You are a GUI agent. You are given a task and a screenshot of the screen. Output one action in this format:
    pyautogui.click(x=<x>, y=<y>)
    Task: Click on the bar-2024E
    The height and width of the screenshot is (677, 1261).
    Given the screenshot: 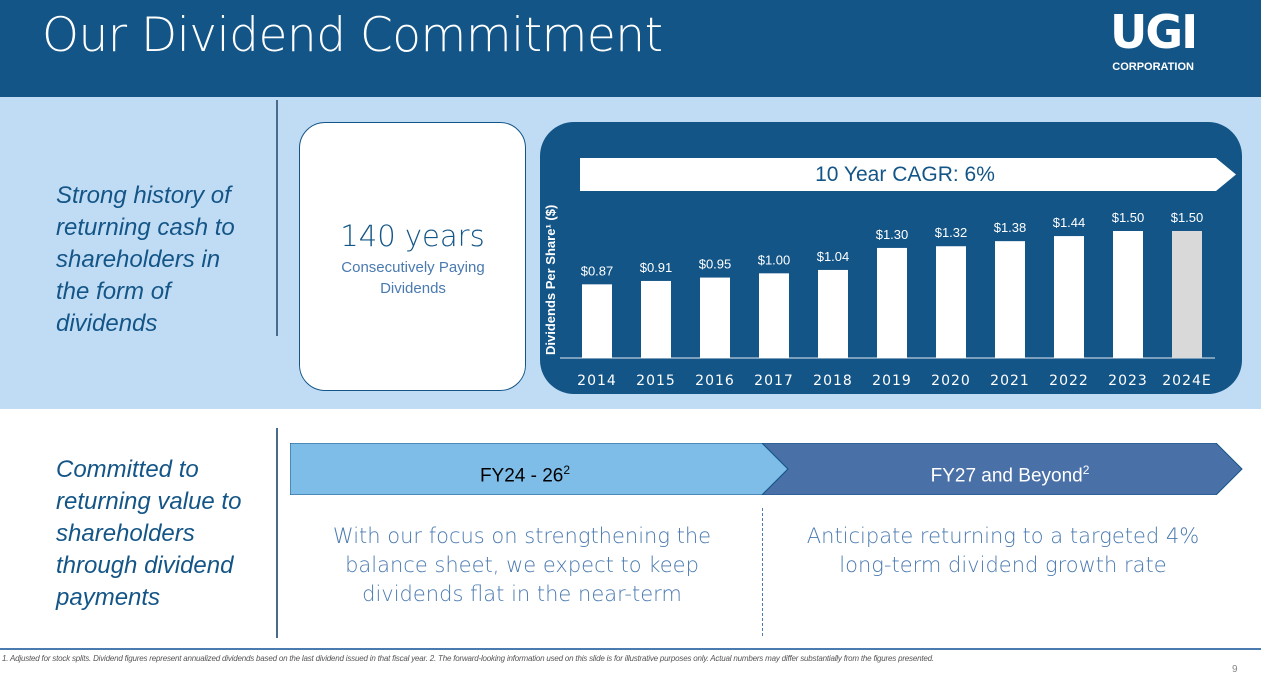 What is the action you would take?
    pyautogui.click(x=1187, y=294)
    